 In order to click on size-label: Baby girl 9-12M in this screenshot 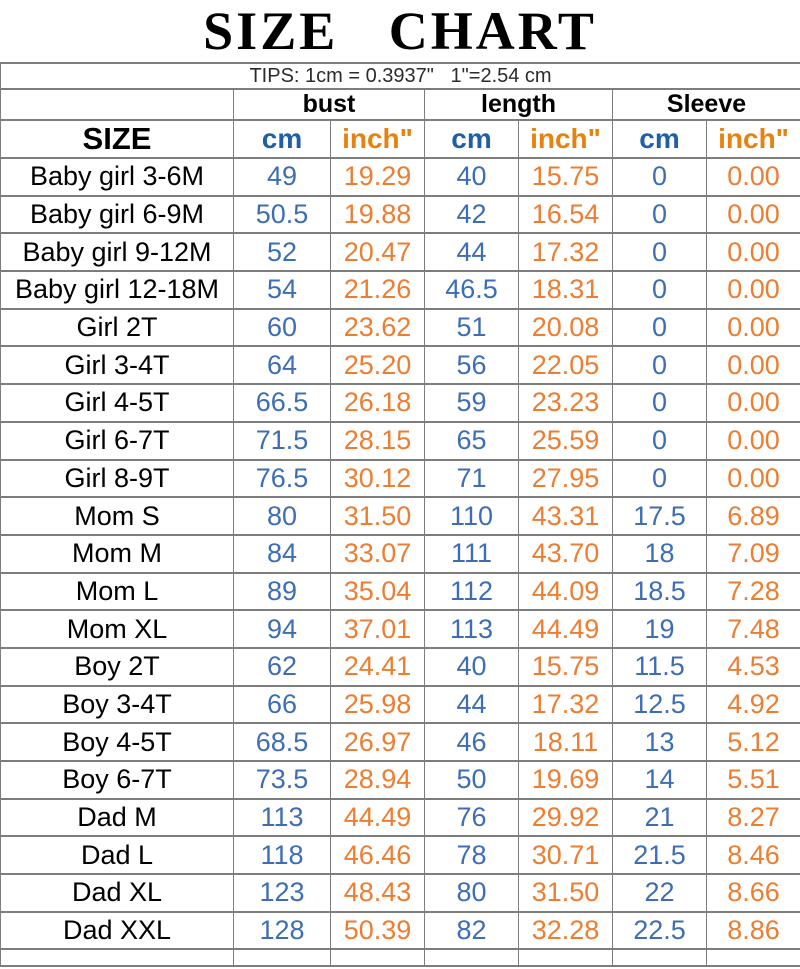, I will do `click(117, 252)`.